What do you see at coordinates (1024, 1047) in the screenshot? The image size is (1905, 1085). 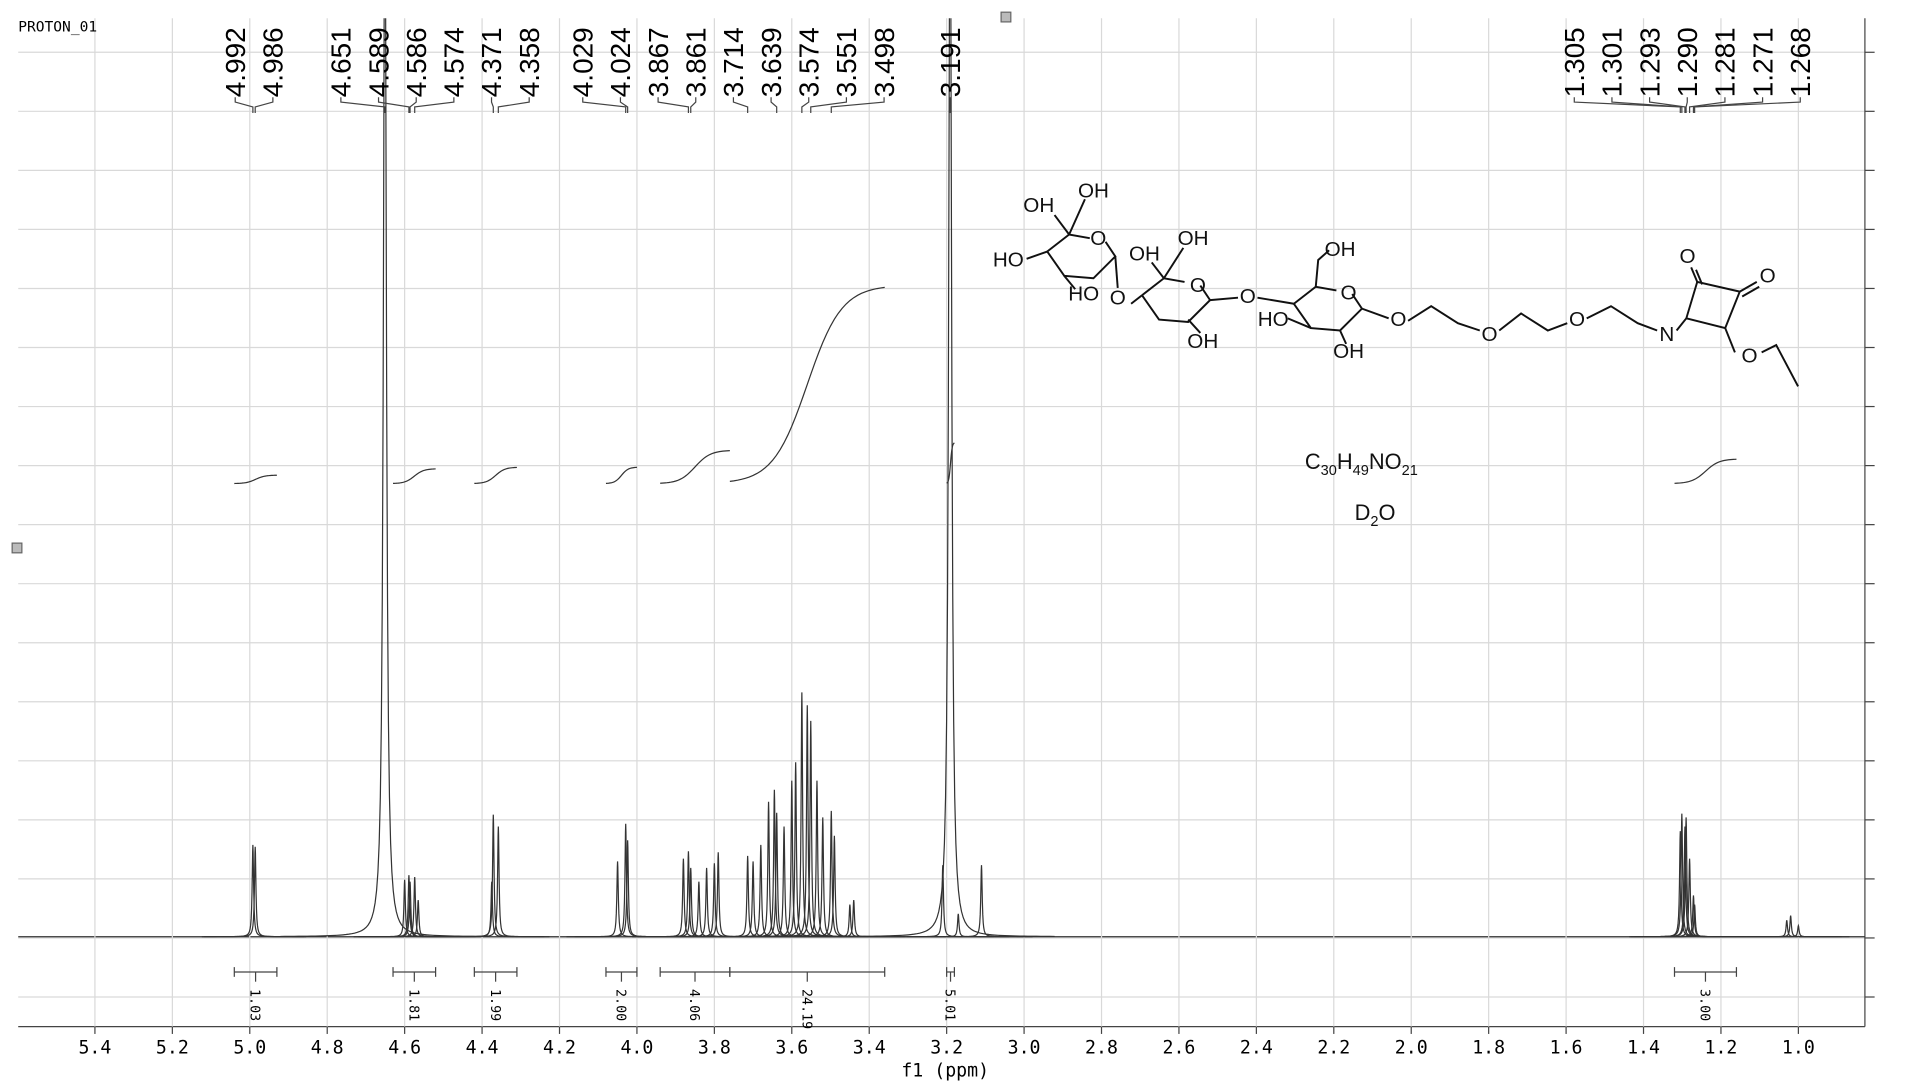 I see `x-tick-label: 3.0` at bounding box center [1024, 1047].